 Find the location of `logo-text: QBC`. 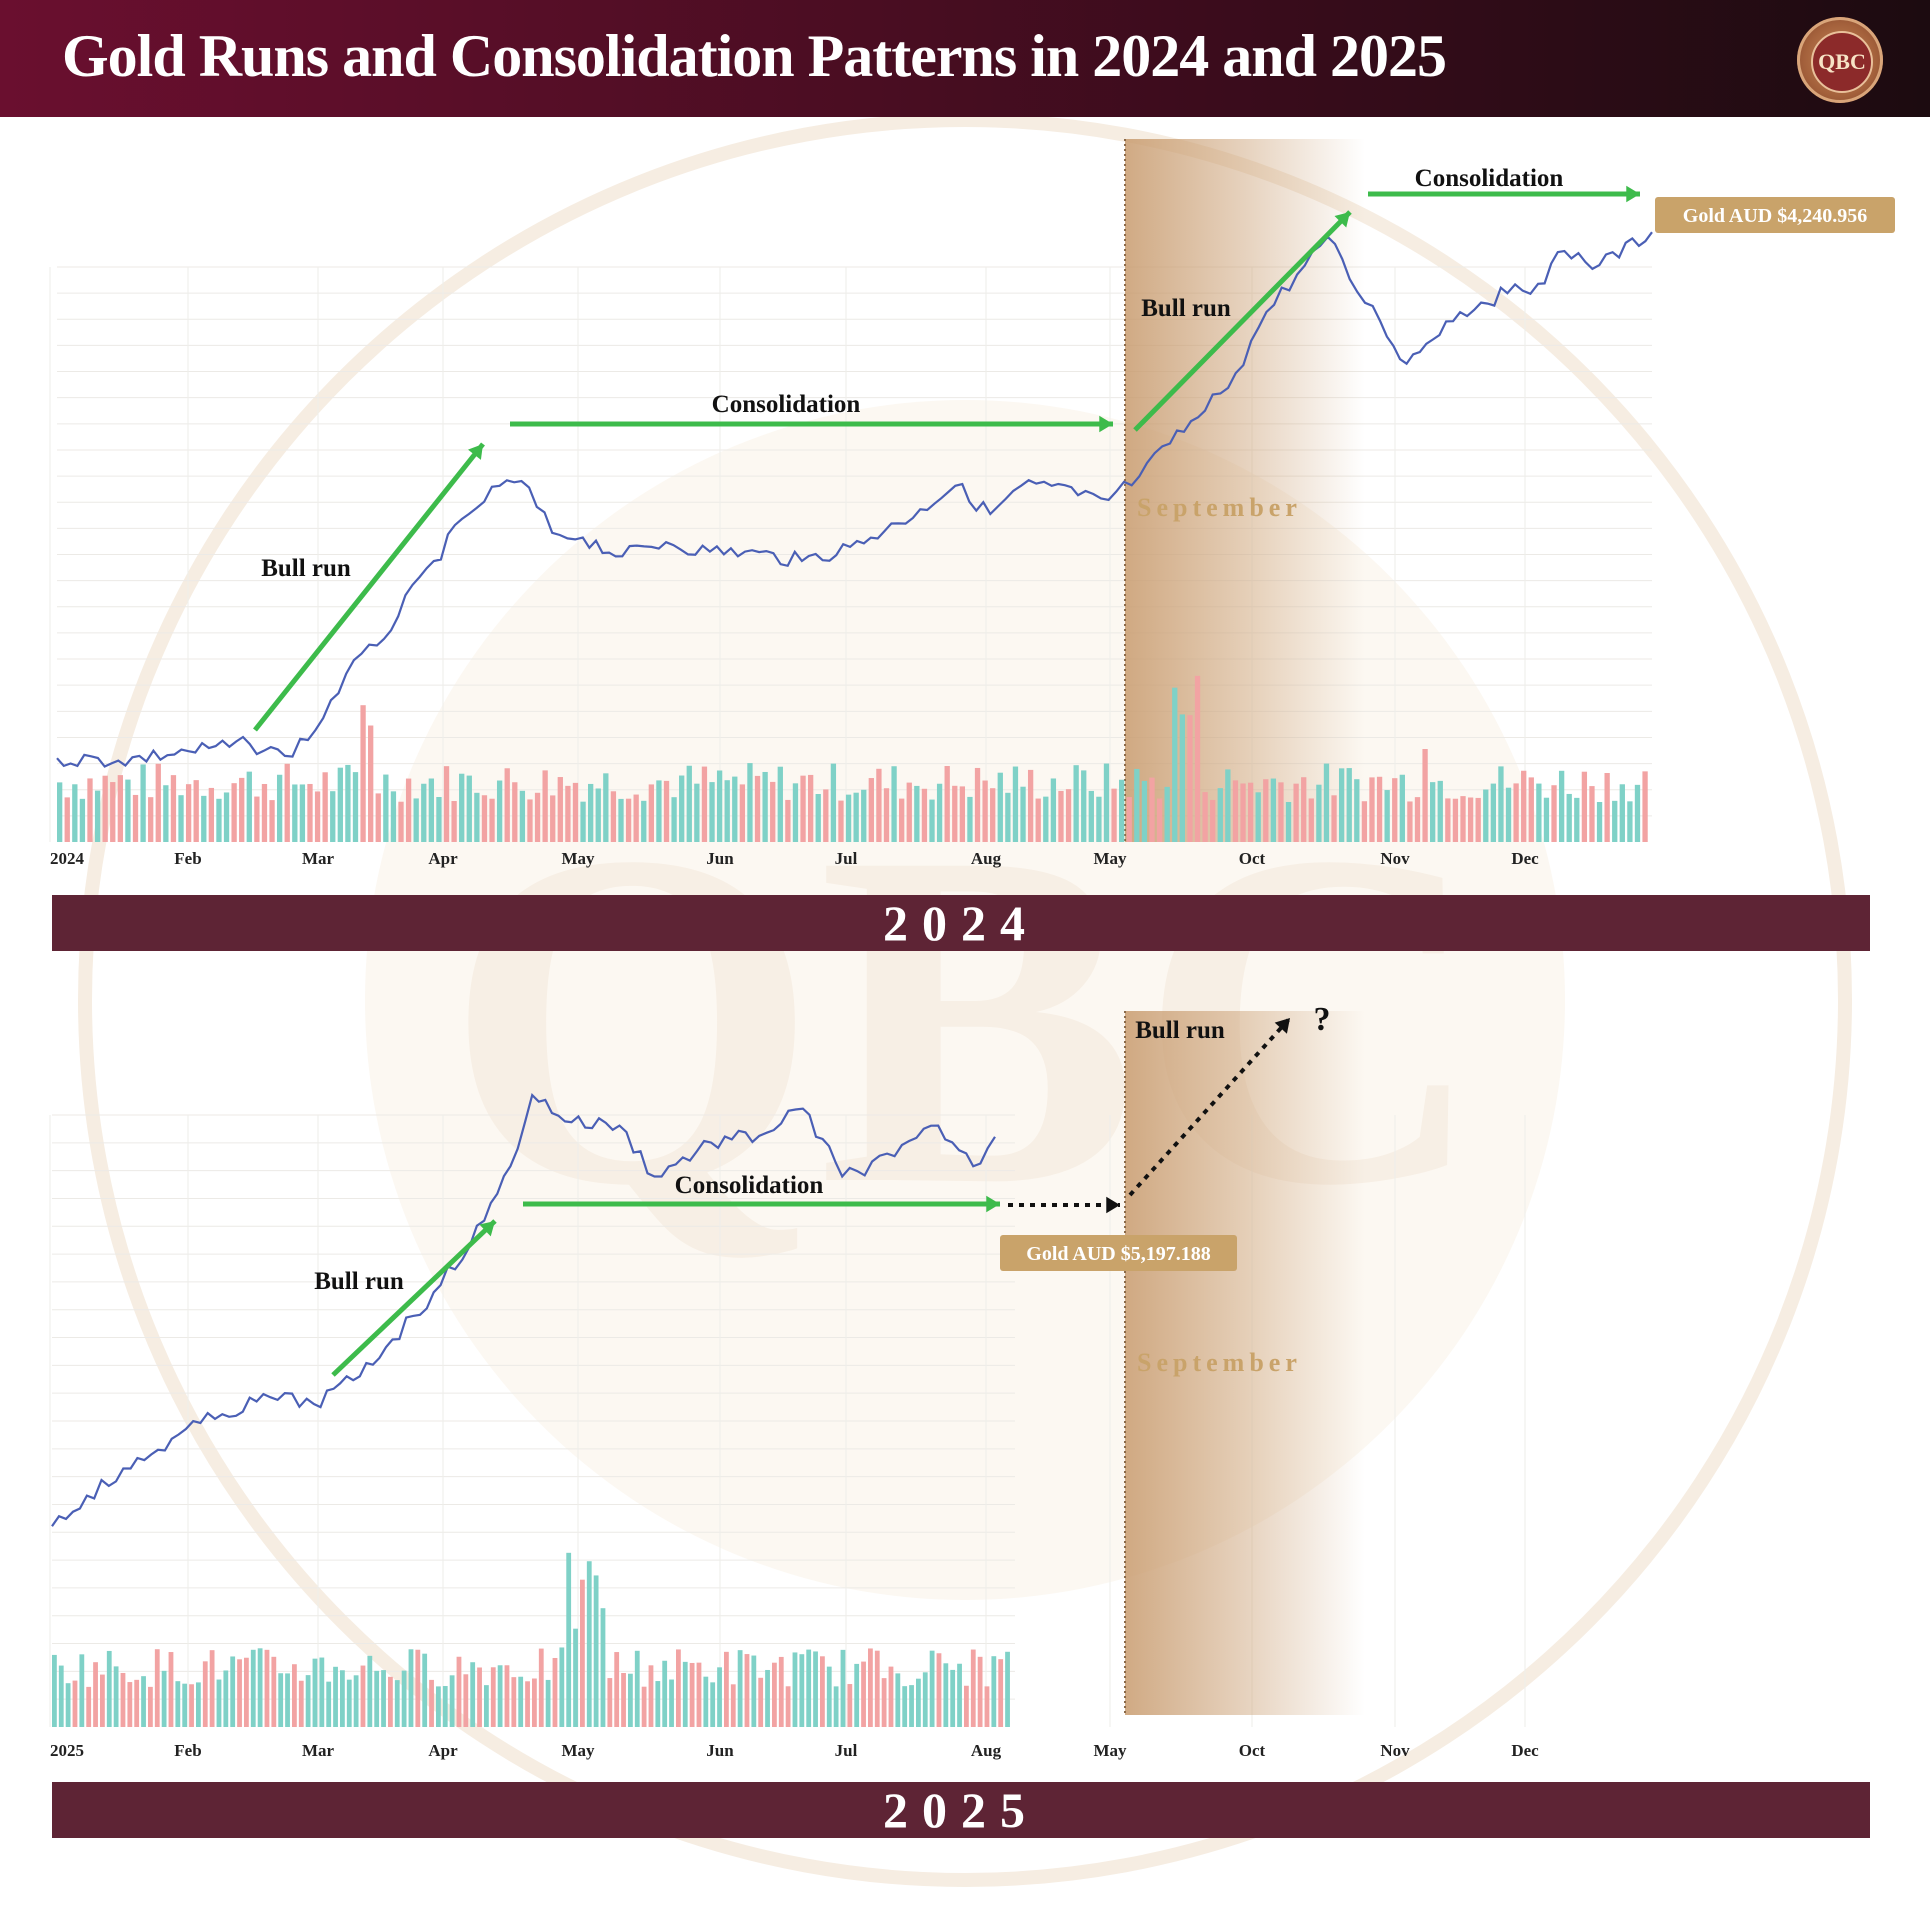

logo-text: QBC is located at coordinates (1842, 62).